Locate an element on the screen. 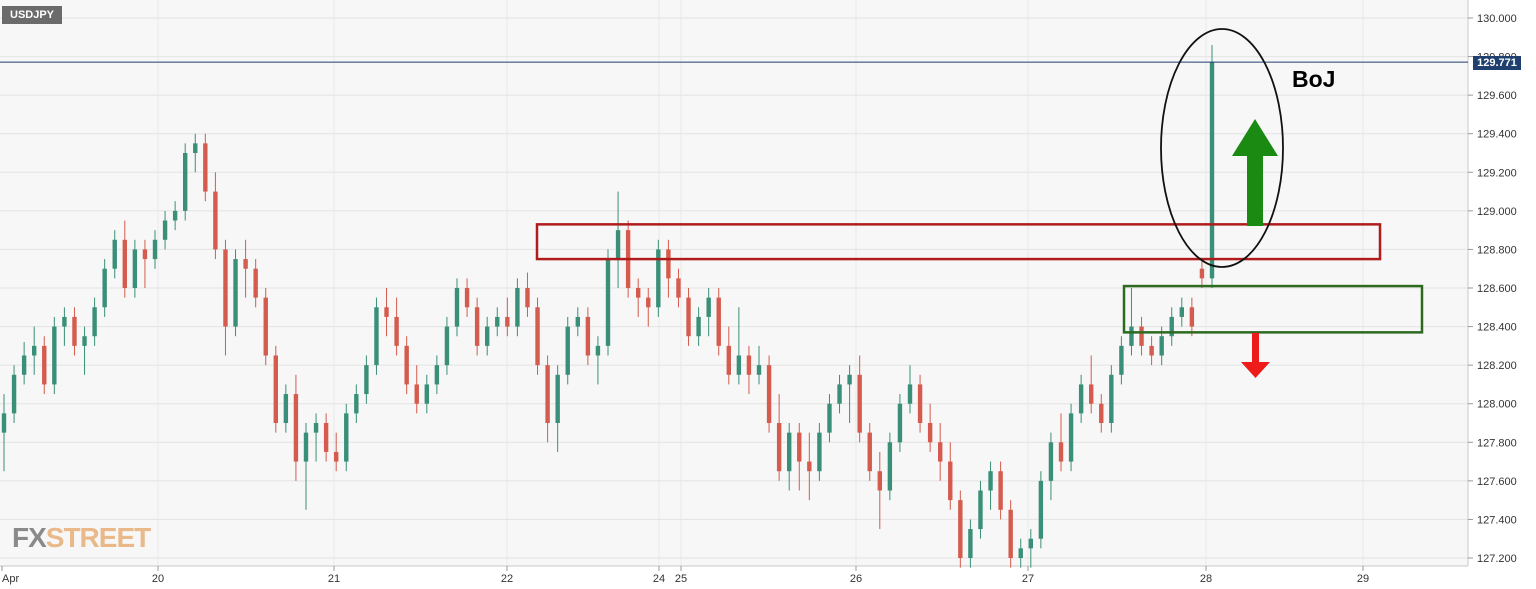  y-tick-label: 127.200 is located at coordinates (1497, 559).